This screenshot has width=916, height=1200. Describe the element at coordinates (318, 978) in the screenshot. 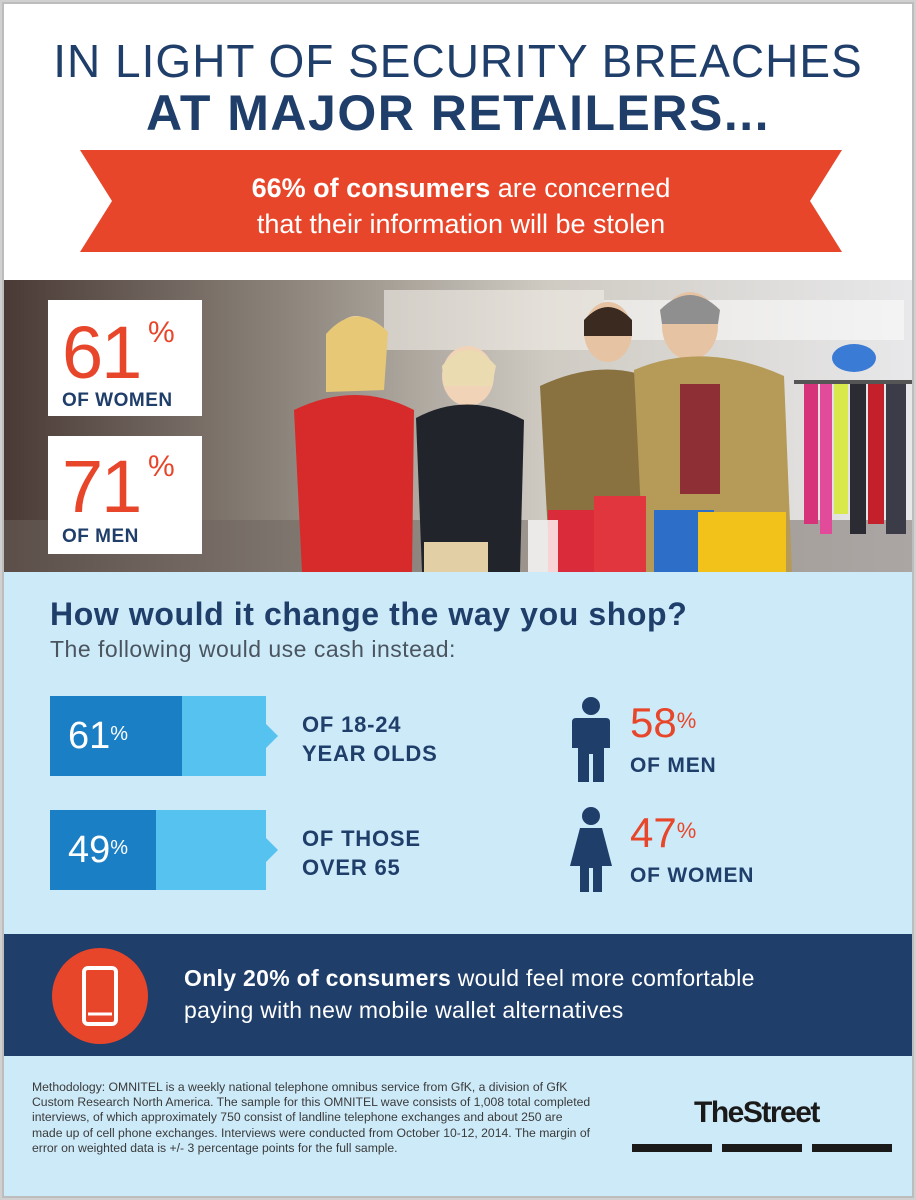

I see `mobile-bold: Only 20% of consumers` at that location.